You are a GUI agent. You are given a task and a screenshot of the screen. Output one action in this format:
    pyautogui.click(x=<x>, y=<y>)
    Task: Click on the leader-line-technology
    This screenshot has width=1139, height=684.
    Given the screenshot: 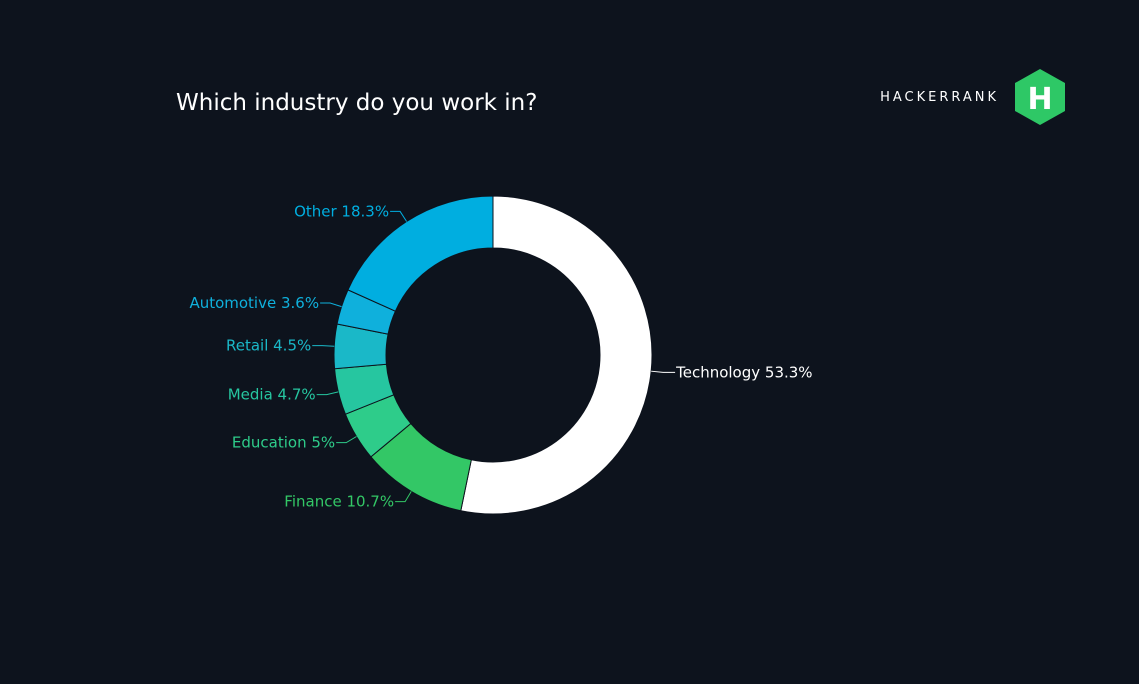 What is the action you would take?
    pyautogui.click(x=663, y=371)
    